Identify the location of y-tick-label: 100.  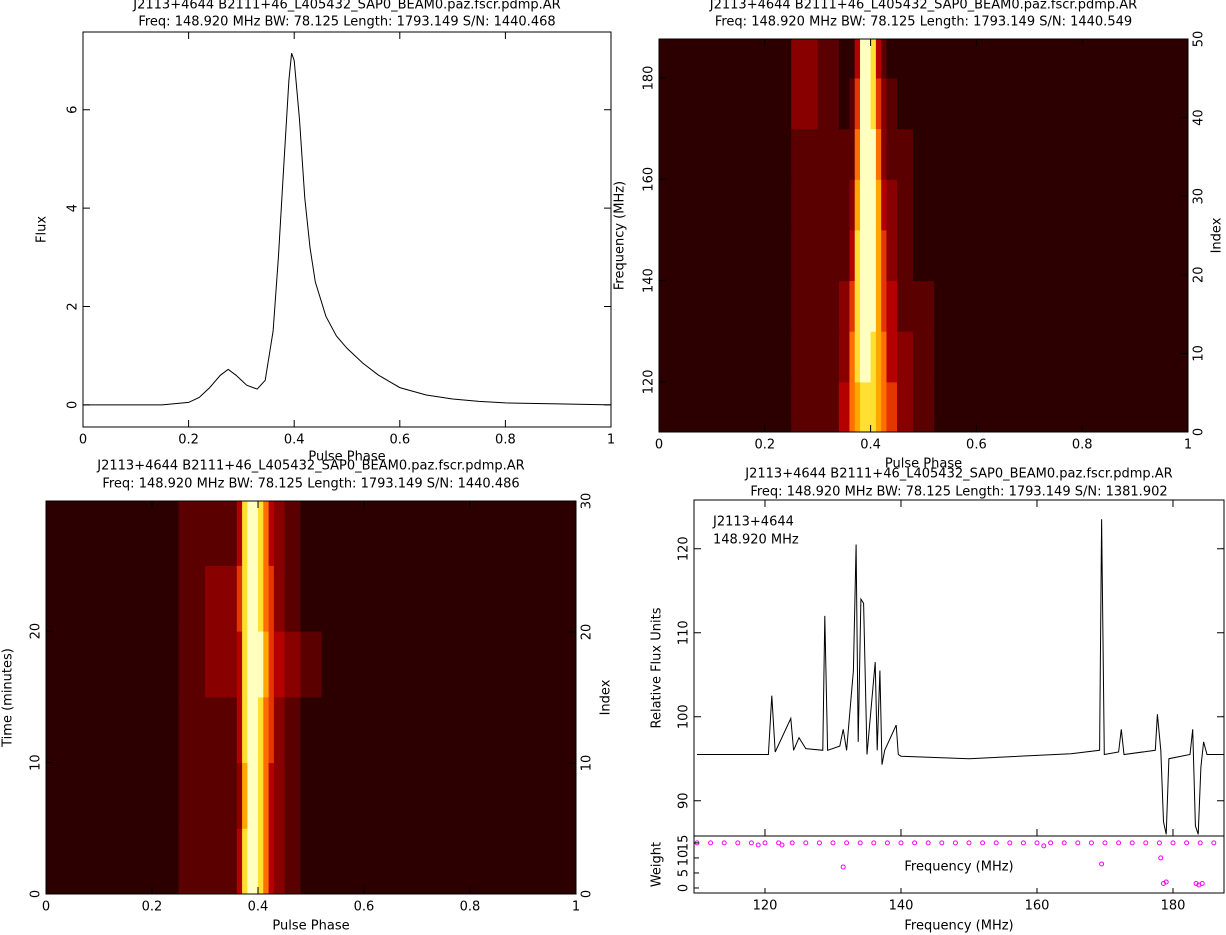
(684, 716).